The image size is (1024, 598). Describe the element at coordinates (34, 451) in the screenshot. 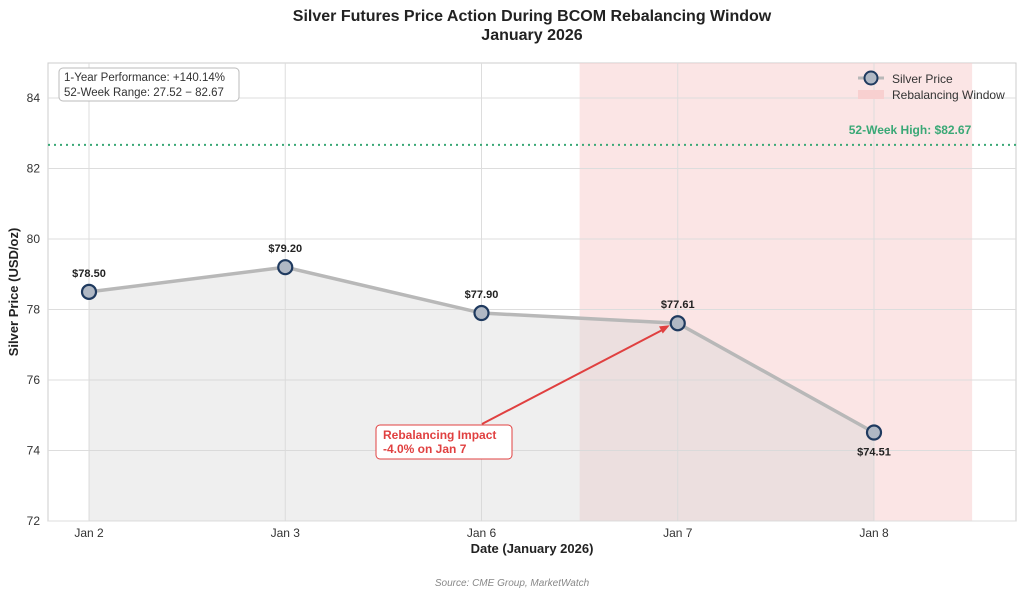

I see `y-tick-label: 74` at that location.